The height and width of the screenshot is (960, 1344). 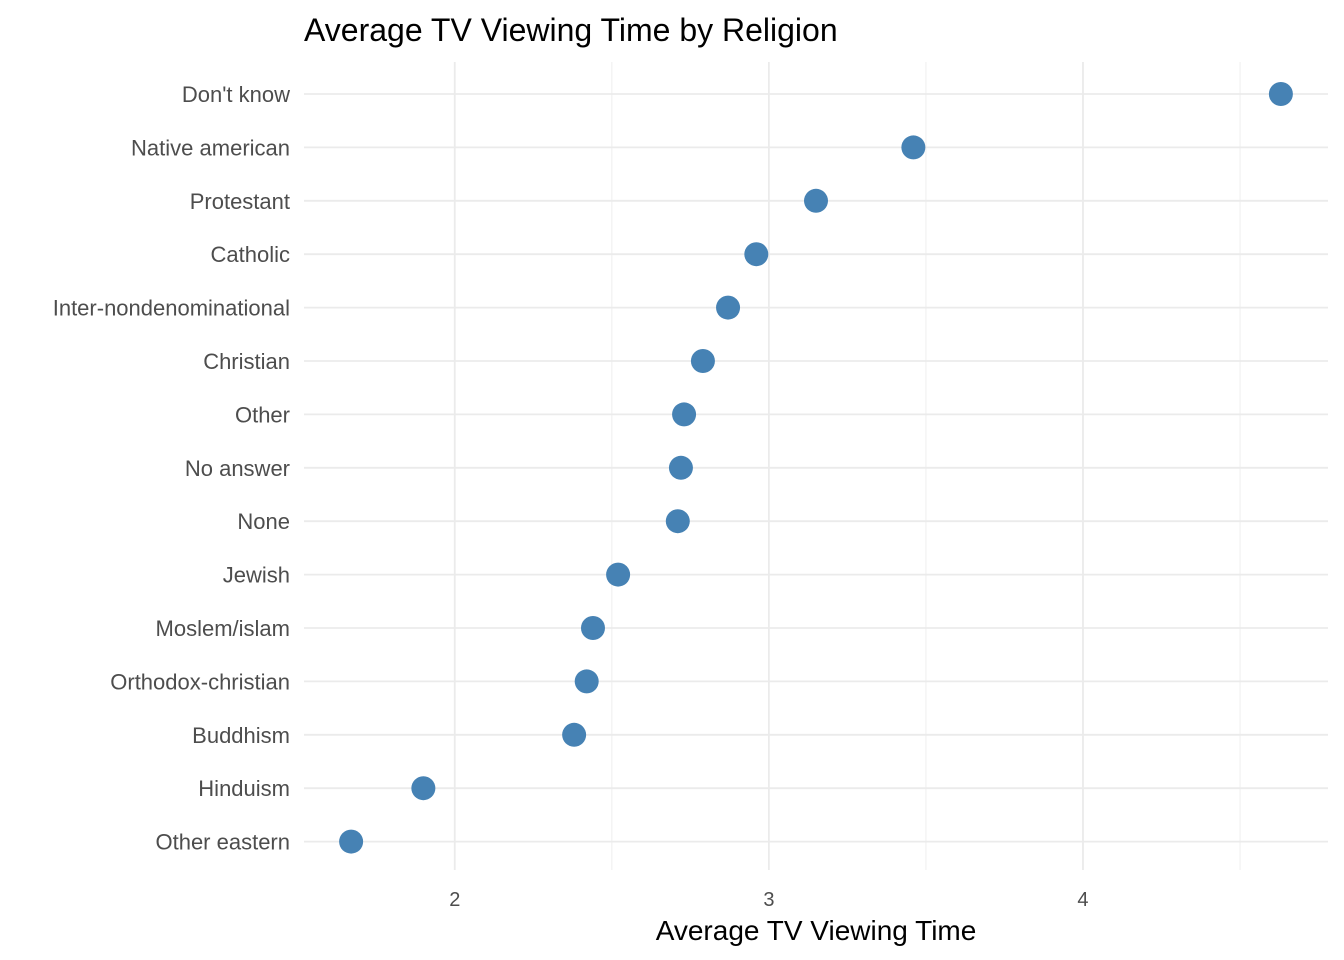 I want to click on category-label: Inter-nondenominational, so click(x=171, y=308).